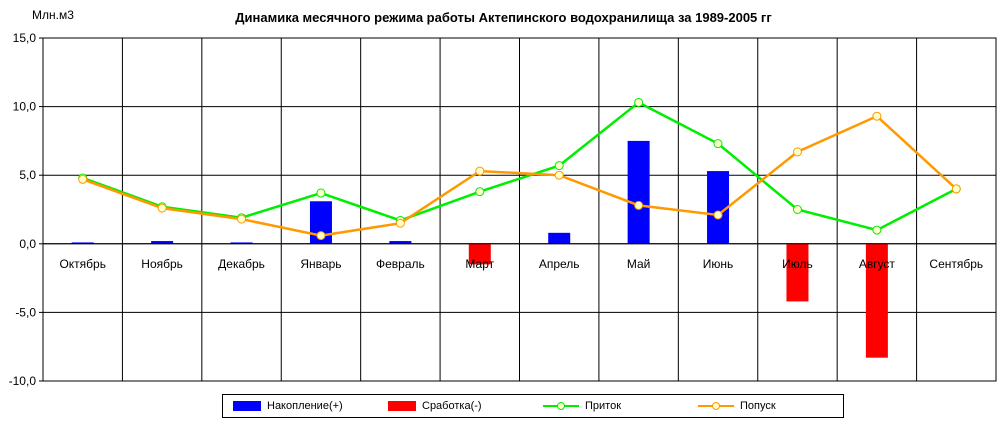 The image size is (1007, 423). Describe the element at coordinates (320, 264) in the screenshot. I see `x-category-label: Январь` at that location.